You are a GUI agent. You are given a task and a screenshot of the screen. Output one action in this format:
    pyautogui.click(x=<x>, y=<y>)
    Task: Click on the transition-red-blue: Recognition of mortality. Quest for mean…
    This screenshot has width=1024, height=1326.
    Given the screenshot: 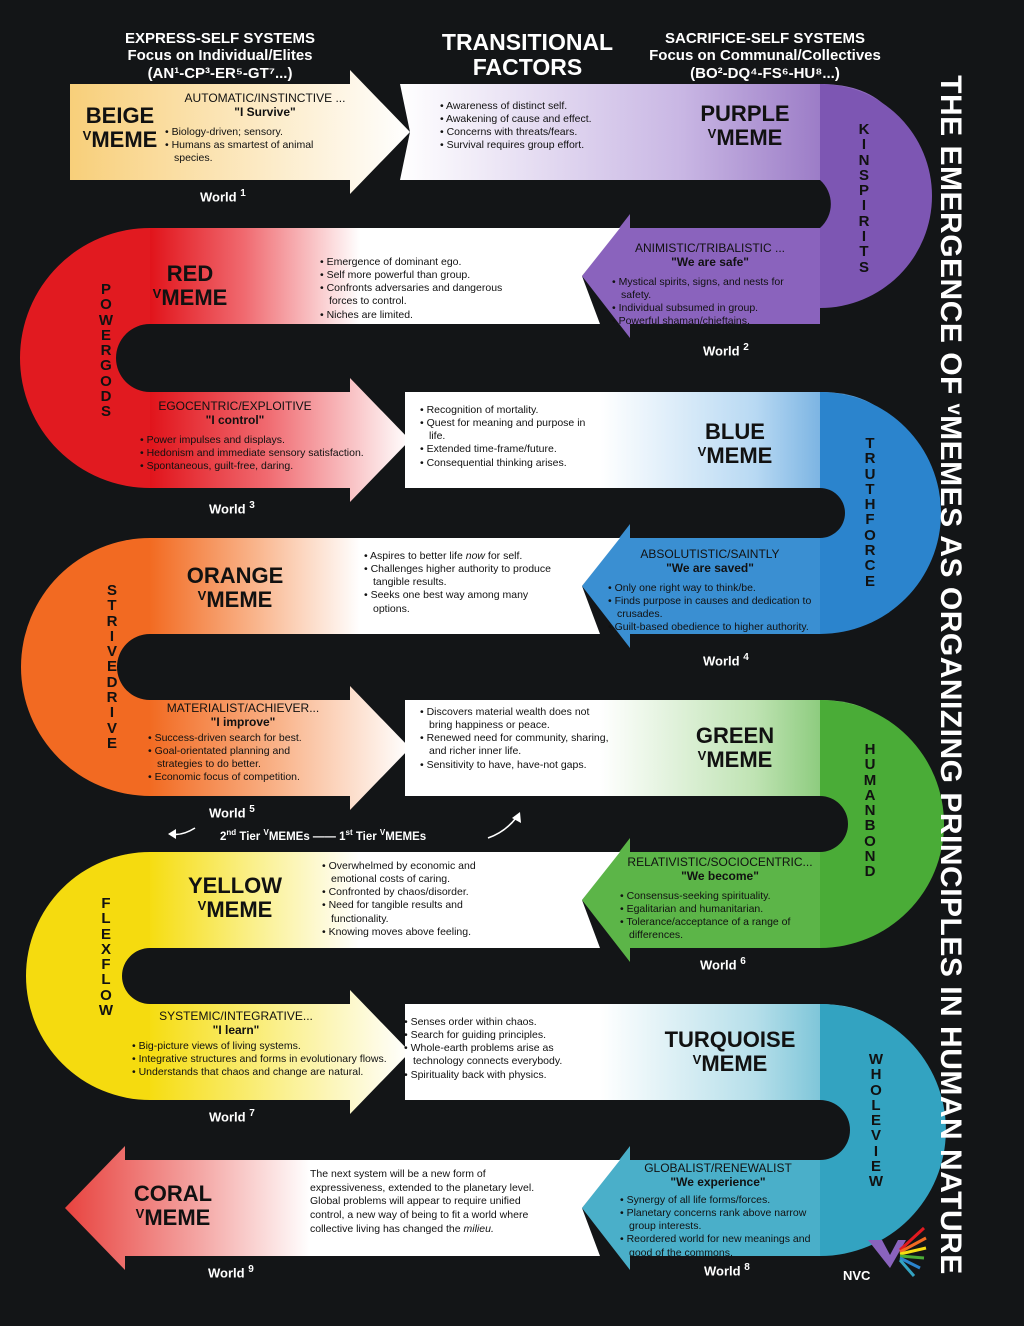 What is the action you would take?
    pyautogui.click(x=510, y=437)
    